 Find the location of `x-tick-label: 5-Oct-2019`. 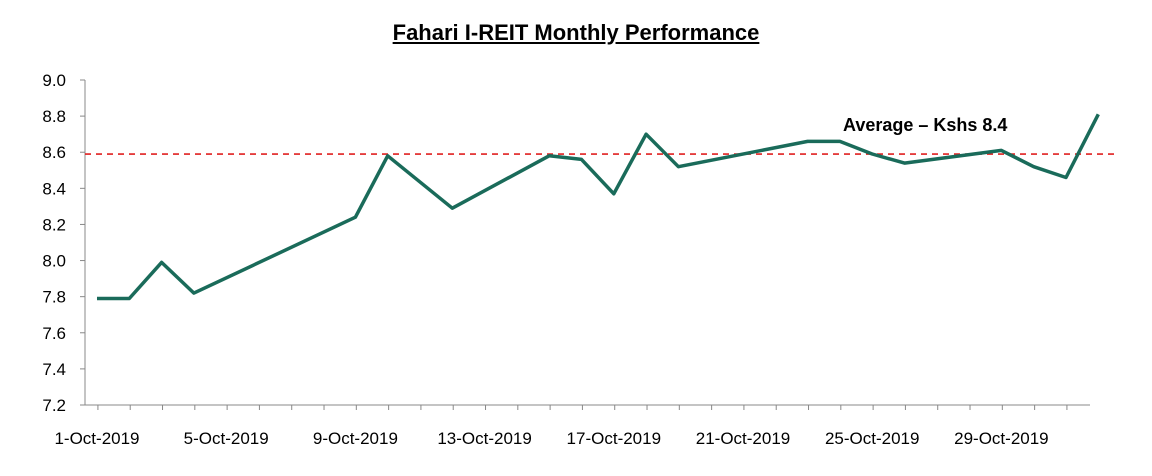

x-tick-label: 5-Oct-2019 is located at coordinates (226, 438).